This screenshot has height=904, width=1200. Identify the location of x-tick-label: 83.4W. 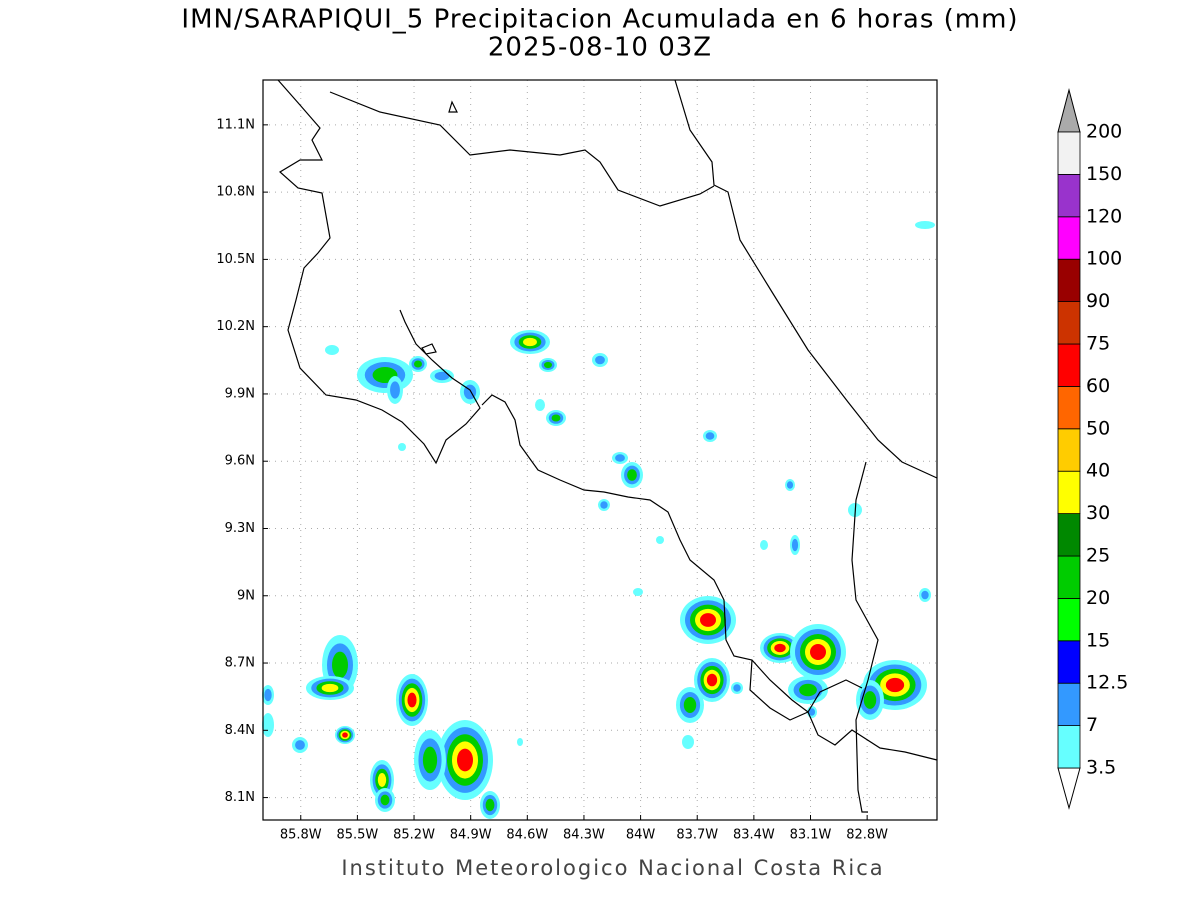
(754, 835).